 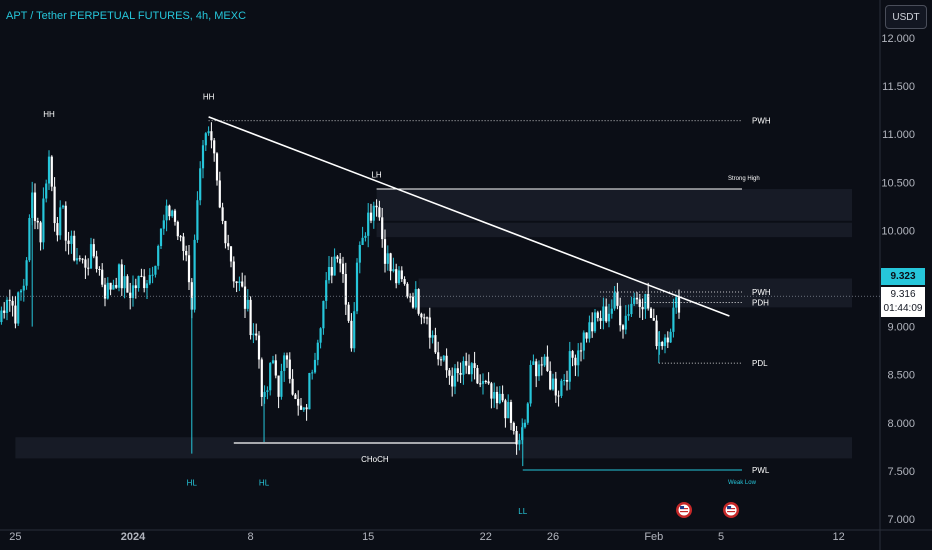 What do you see at coordinates (898, 87) in the screenshot?
I see `price-tick-label: 11.500` at bounding box center [898, 87].